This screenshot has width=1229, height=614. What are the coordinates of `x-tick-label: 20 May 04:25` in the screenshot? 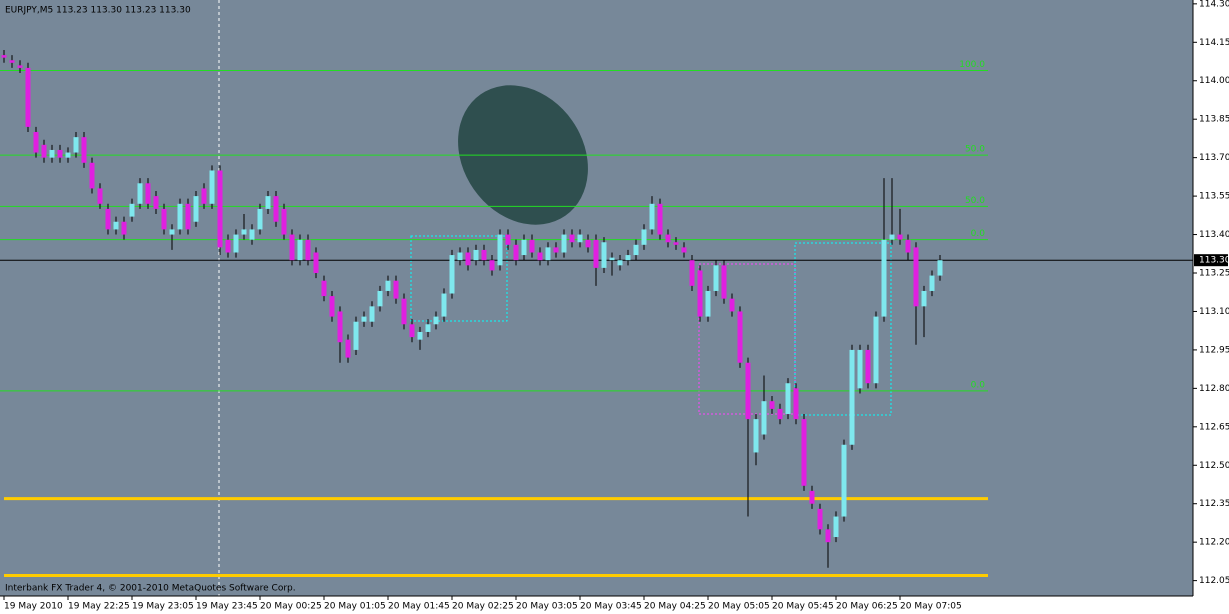 It's located at (675, 607).